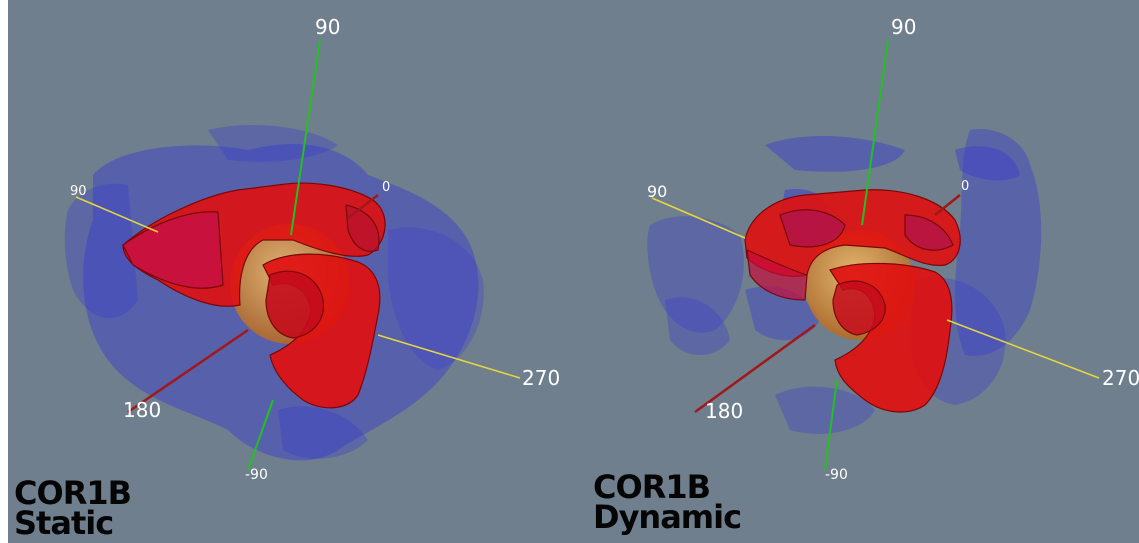 Image resolution: width=1139 pixels, height=543 pixels. I want to click on caption-mode: Dynamic, so click(667, 517).